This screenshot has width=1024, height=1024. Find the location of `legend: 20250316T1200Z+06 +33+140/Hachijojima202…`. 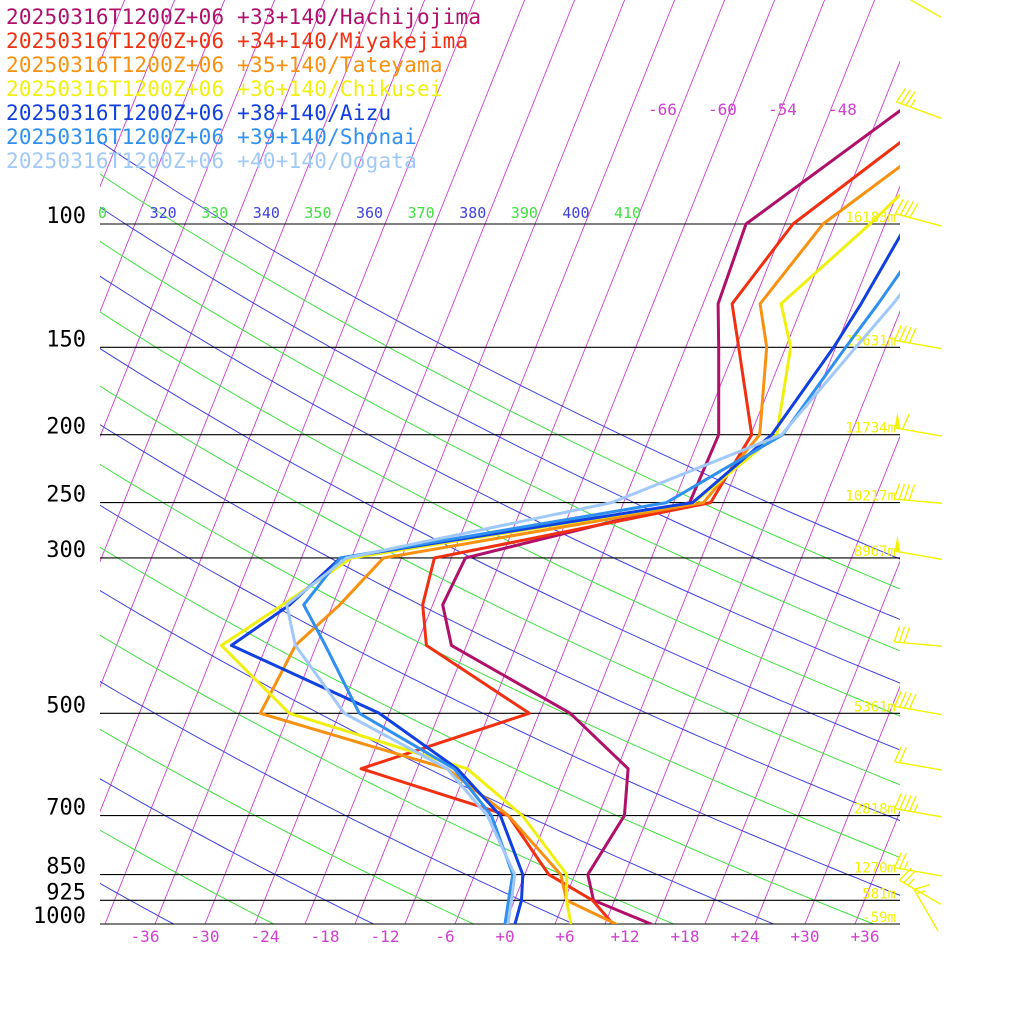

legend: 20250316T1200Z+06 +33+140/Hachijojima202… is located at coordinates (243, 89).